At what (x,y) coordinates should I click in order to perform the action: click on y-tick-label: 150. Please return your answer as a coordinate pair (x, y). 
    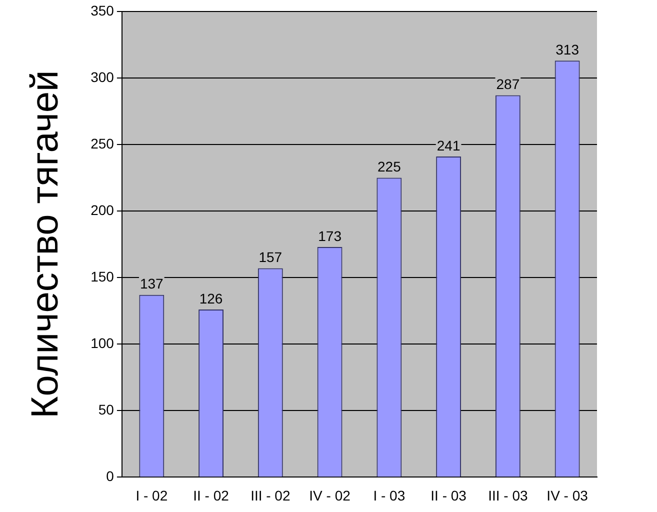
    Looking at the image, I should click on (102, 276).